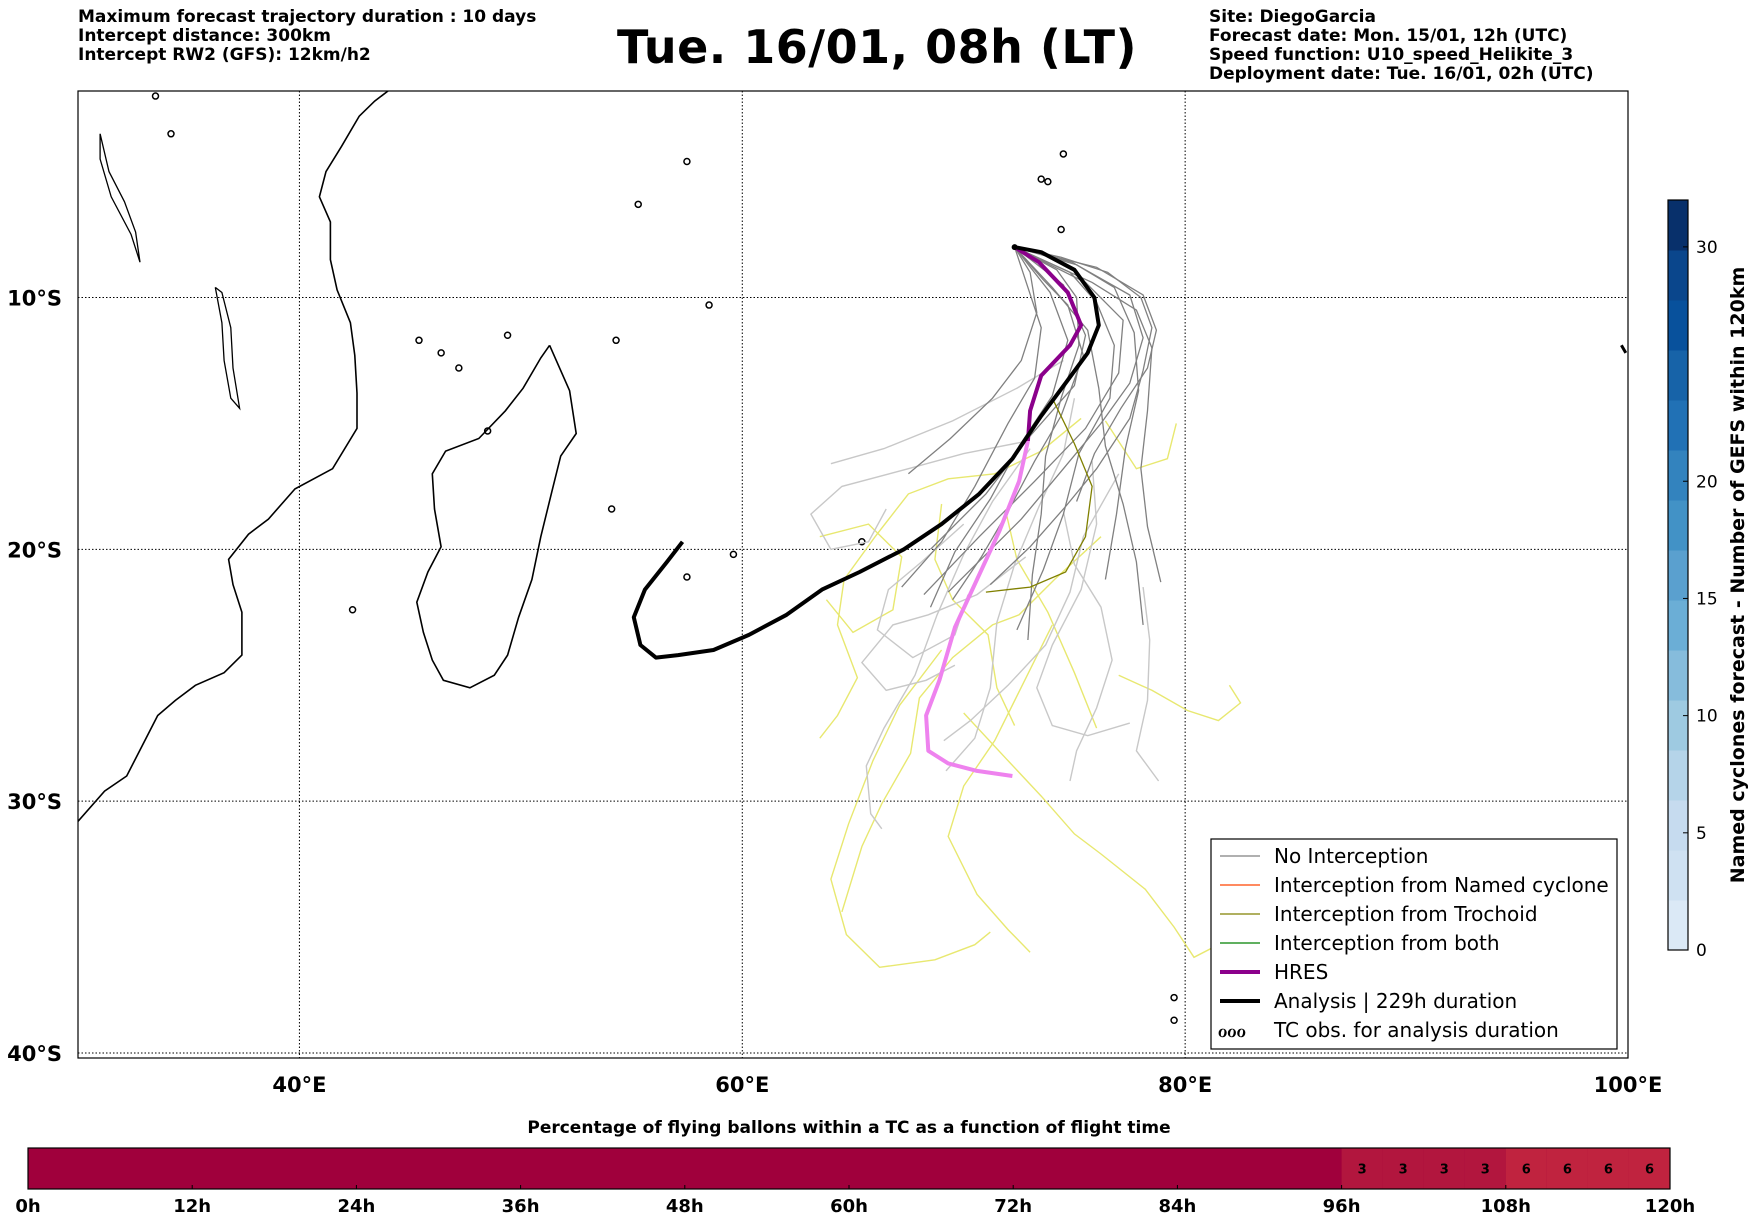 This screenshot has width=1754, height=1223. What do you see at coordinates (233, 456) in the screenshot?
I see `africa-coastline` at bounding box center [233, 456].